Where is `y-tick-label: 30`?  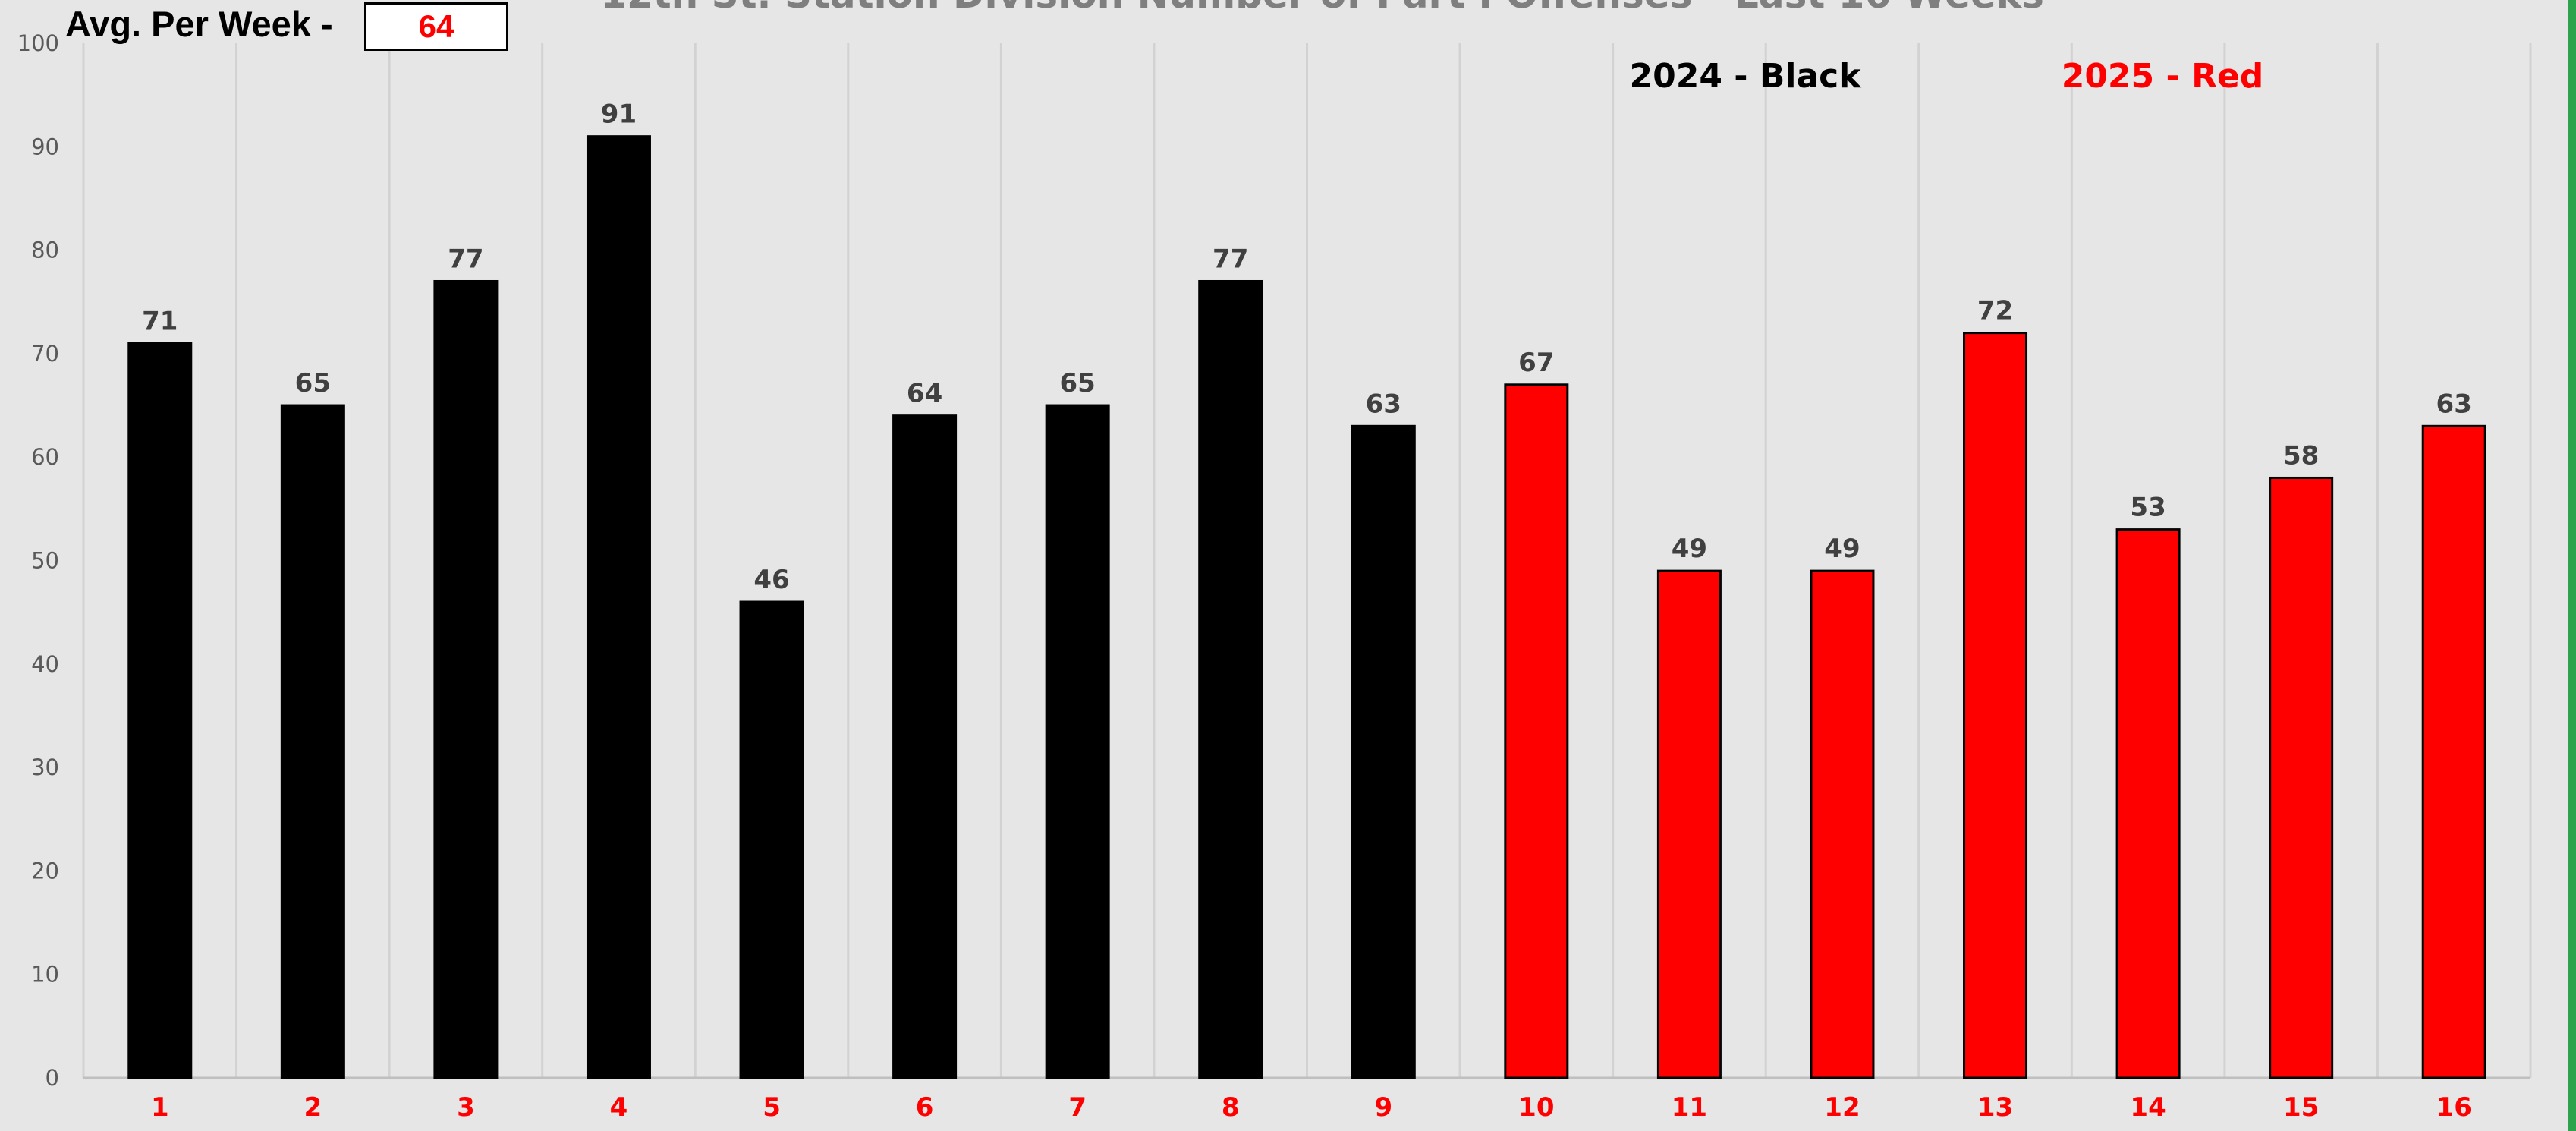 y-tick-label: 30 is located at coordinates (45, 768).